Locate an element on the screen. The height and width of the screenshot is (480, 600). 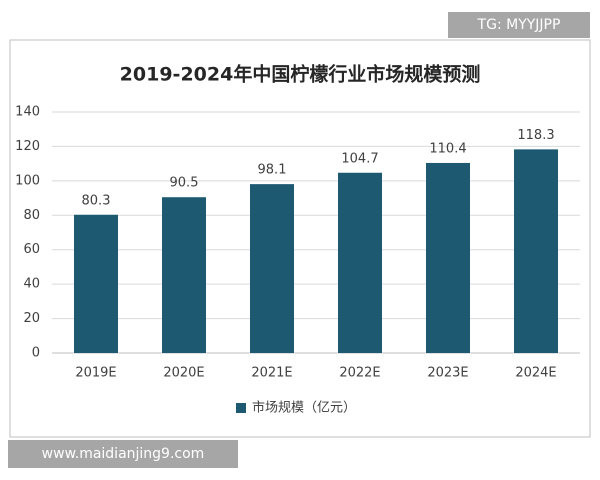
y-tick-label: 100 is located at coordinates (27, 180).